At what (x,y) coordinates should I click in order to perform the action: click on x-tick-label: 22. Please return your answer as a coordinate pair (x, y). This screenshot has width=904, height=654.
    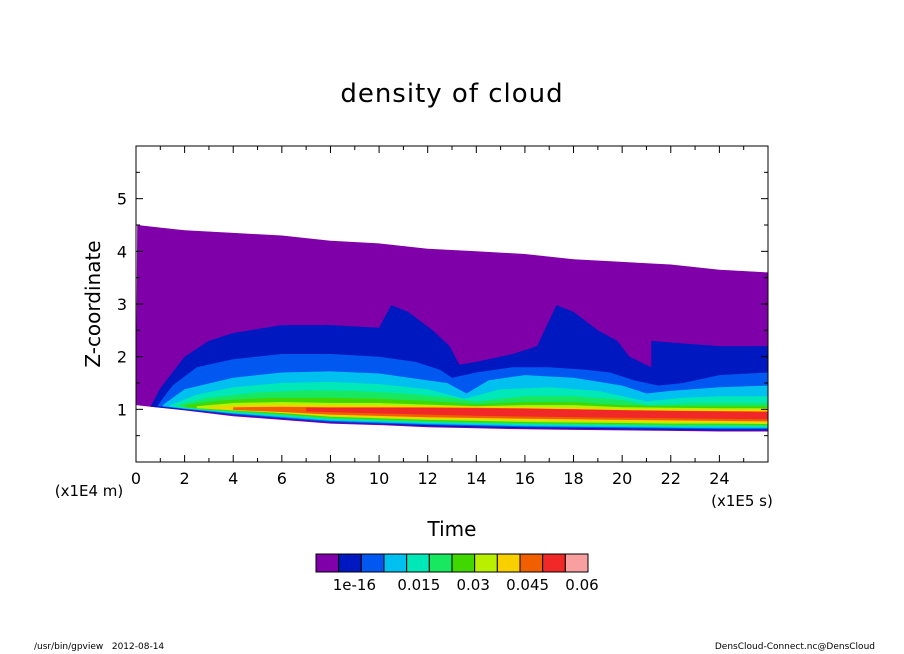
    Looking at the image, I should click on (671, 478).